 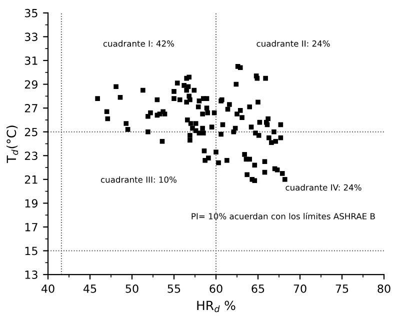 What do you see at coordinates (258, 288) in the screenshot?
I see `x-tick-label: 65` at bounding box center [258, 288].